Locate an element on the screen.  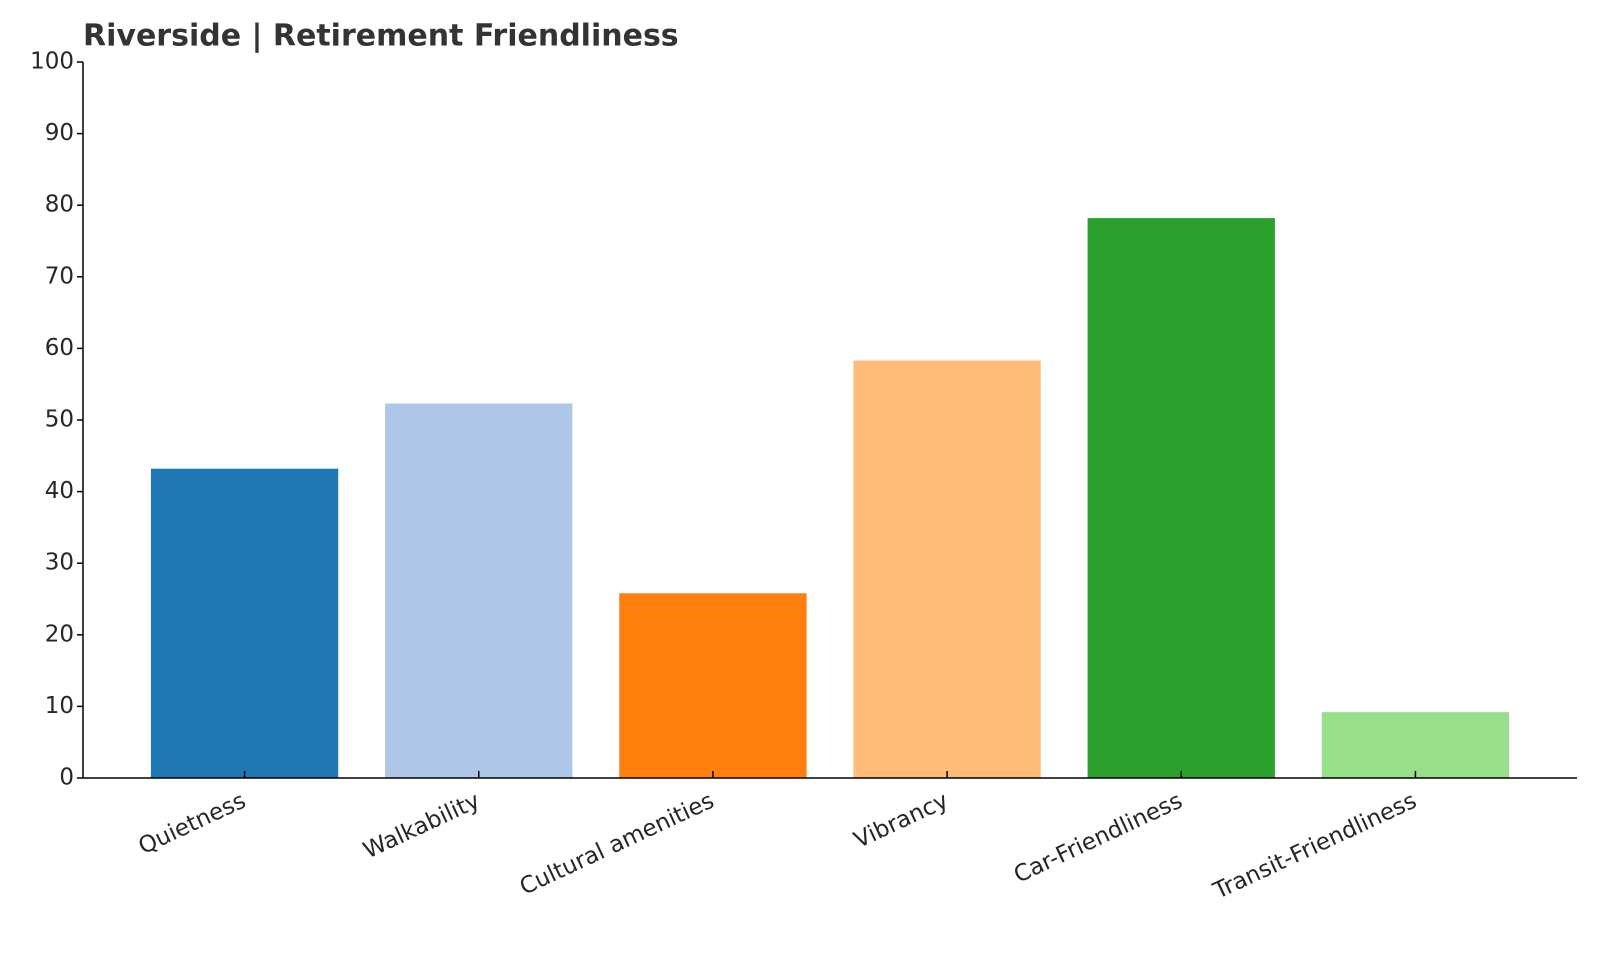
x-tick-label: Cultural amenities is located at coordinates (617, 844).